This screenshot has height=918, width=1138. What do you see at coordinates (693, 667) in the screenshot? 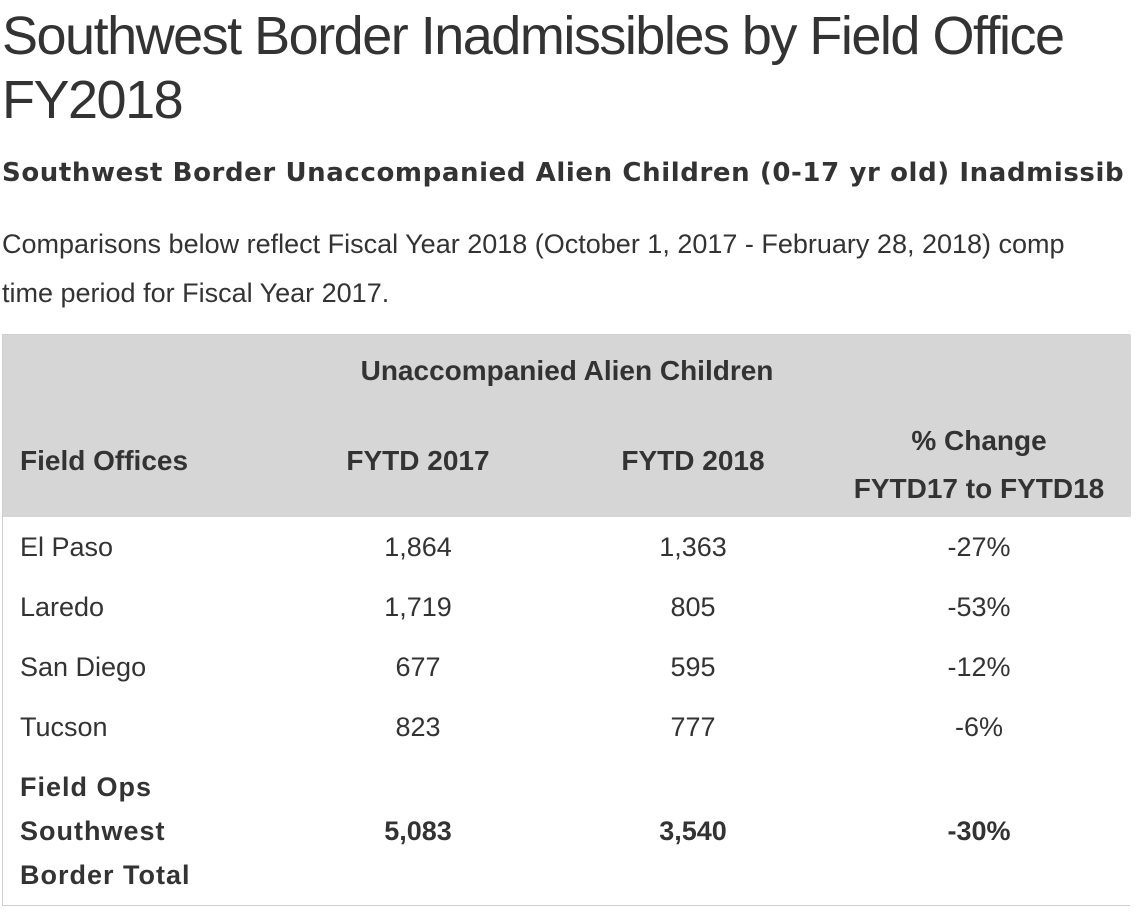
I see `fytd-2018-value: 595` at bounding box center [693, 667].